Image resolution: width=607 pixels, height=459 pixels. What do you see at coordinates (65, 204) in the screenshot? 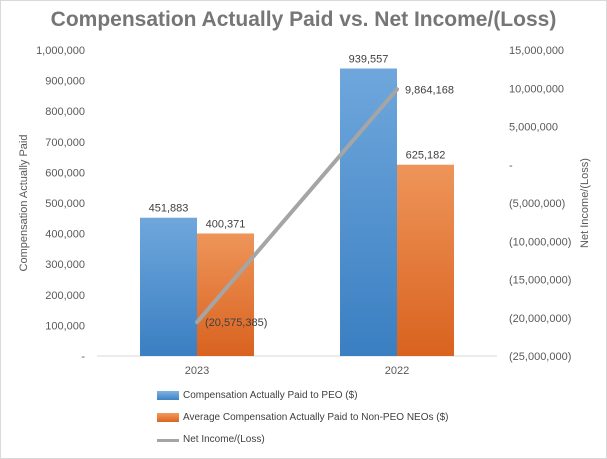
I see `y-tick-label: 500,000` at bounding box center [65, 204].